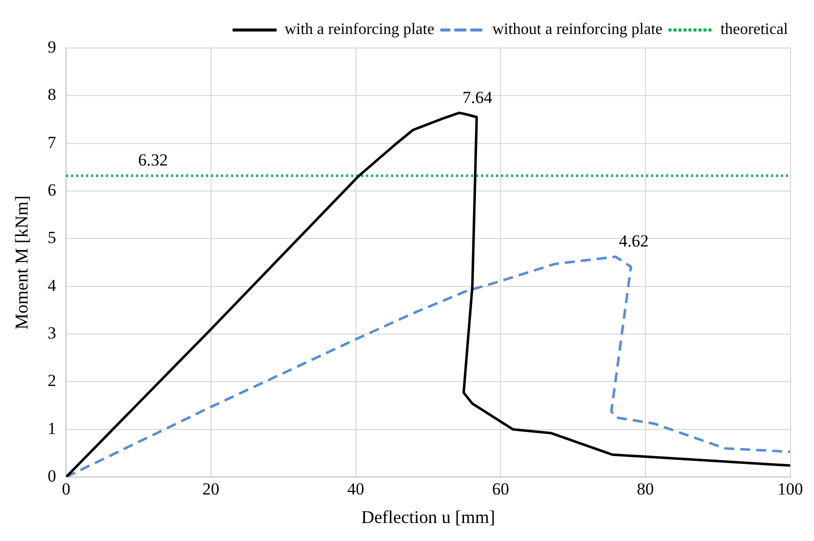  Describe the element at coordinates (52, 238) in the screenshot. I see `y-tick-label: 5` at that location.